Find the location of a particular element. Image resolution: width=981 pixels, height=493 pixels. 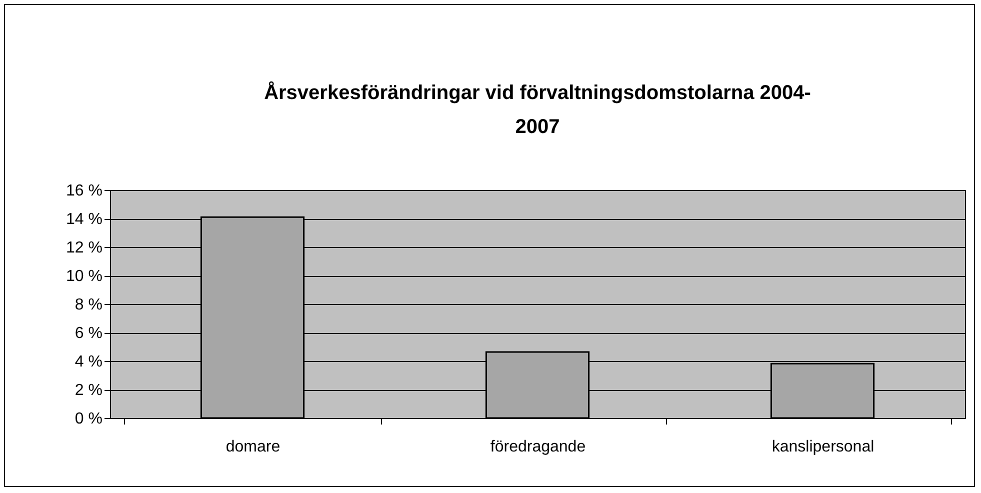

y-tick-label: 2 % is located at coordinates (88, 390).